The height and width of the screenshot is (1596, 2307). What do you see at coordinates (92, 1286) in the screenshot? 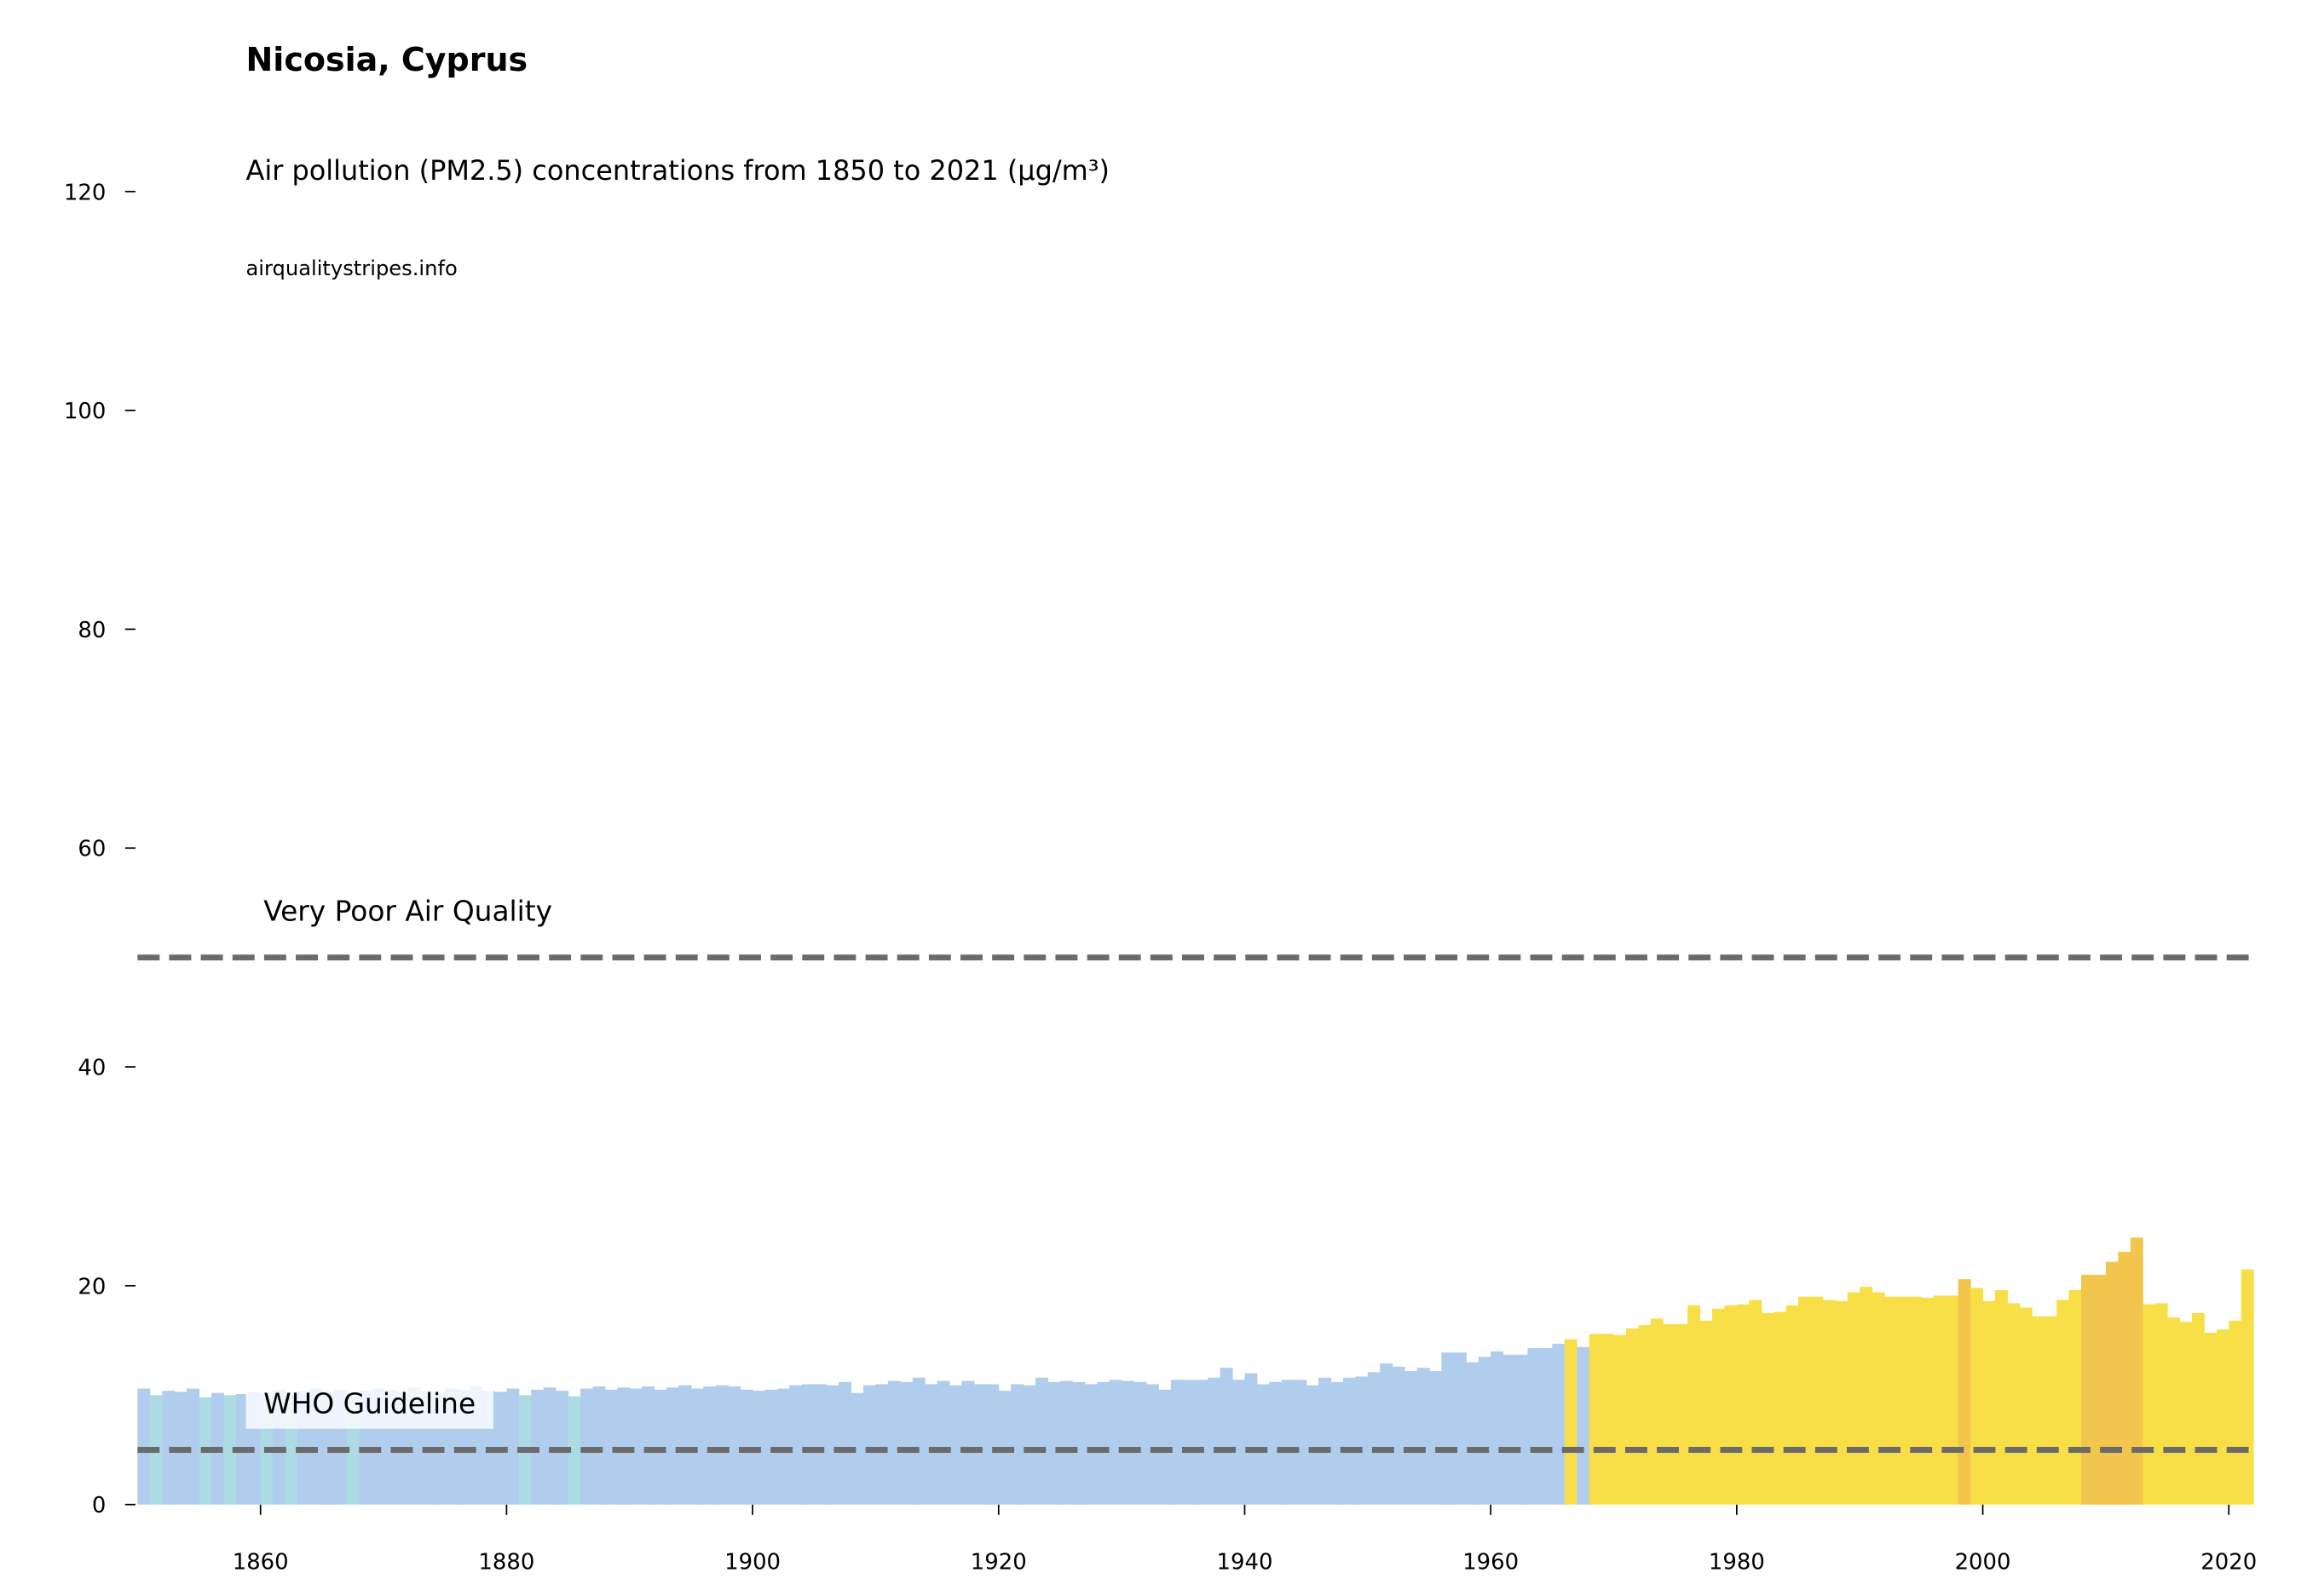
I see `y-tick-label: 20` at bounding box center [92, 1286].